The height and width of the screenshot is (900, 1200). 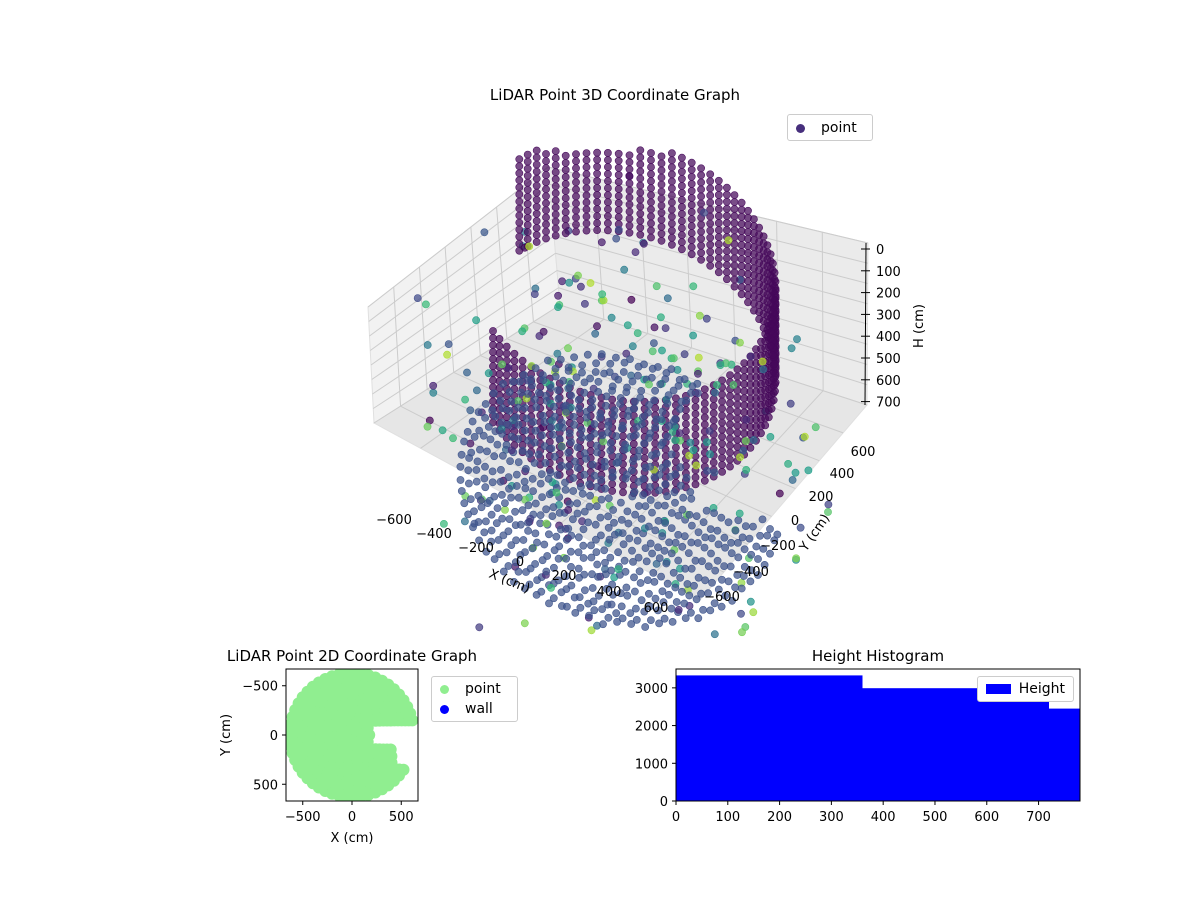 I want to click on scatter-2d-xtick-label: −500, so click(x=303, y=817).